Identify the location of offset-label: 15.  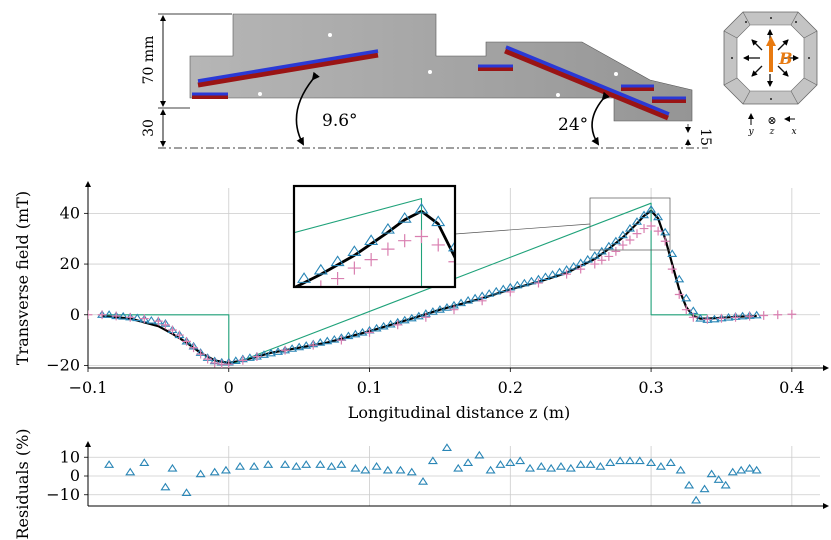
(705, 137).